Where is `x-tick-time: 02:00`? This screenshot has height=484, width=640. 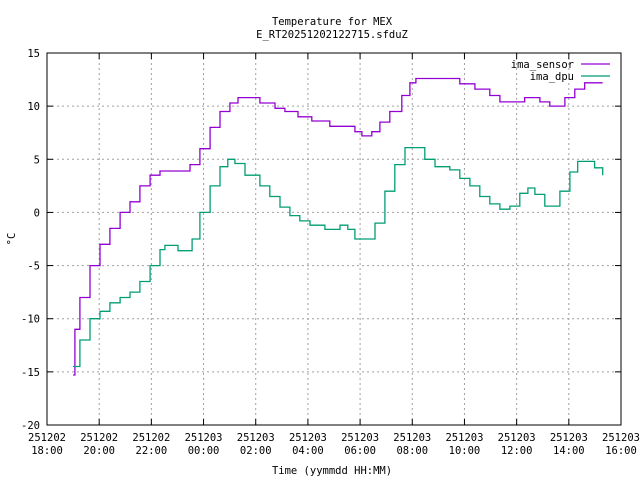 x-tick-time: 02:00 is located at coordinates (256, 451).